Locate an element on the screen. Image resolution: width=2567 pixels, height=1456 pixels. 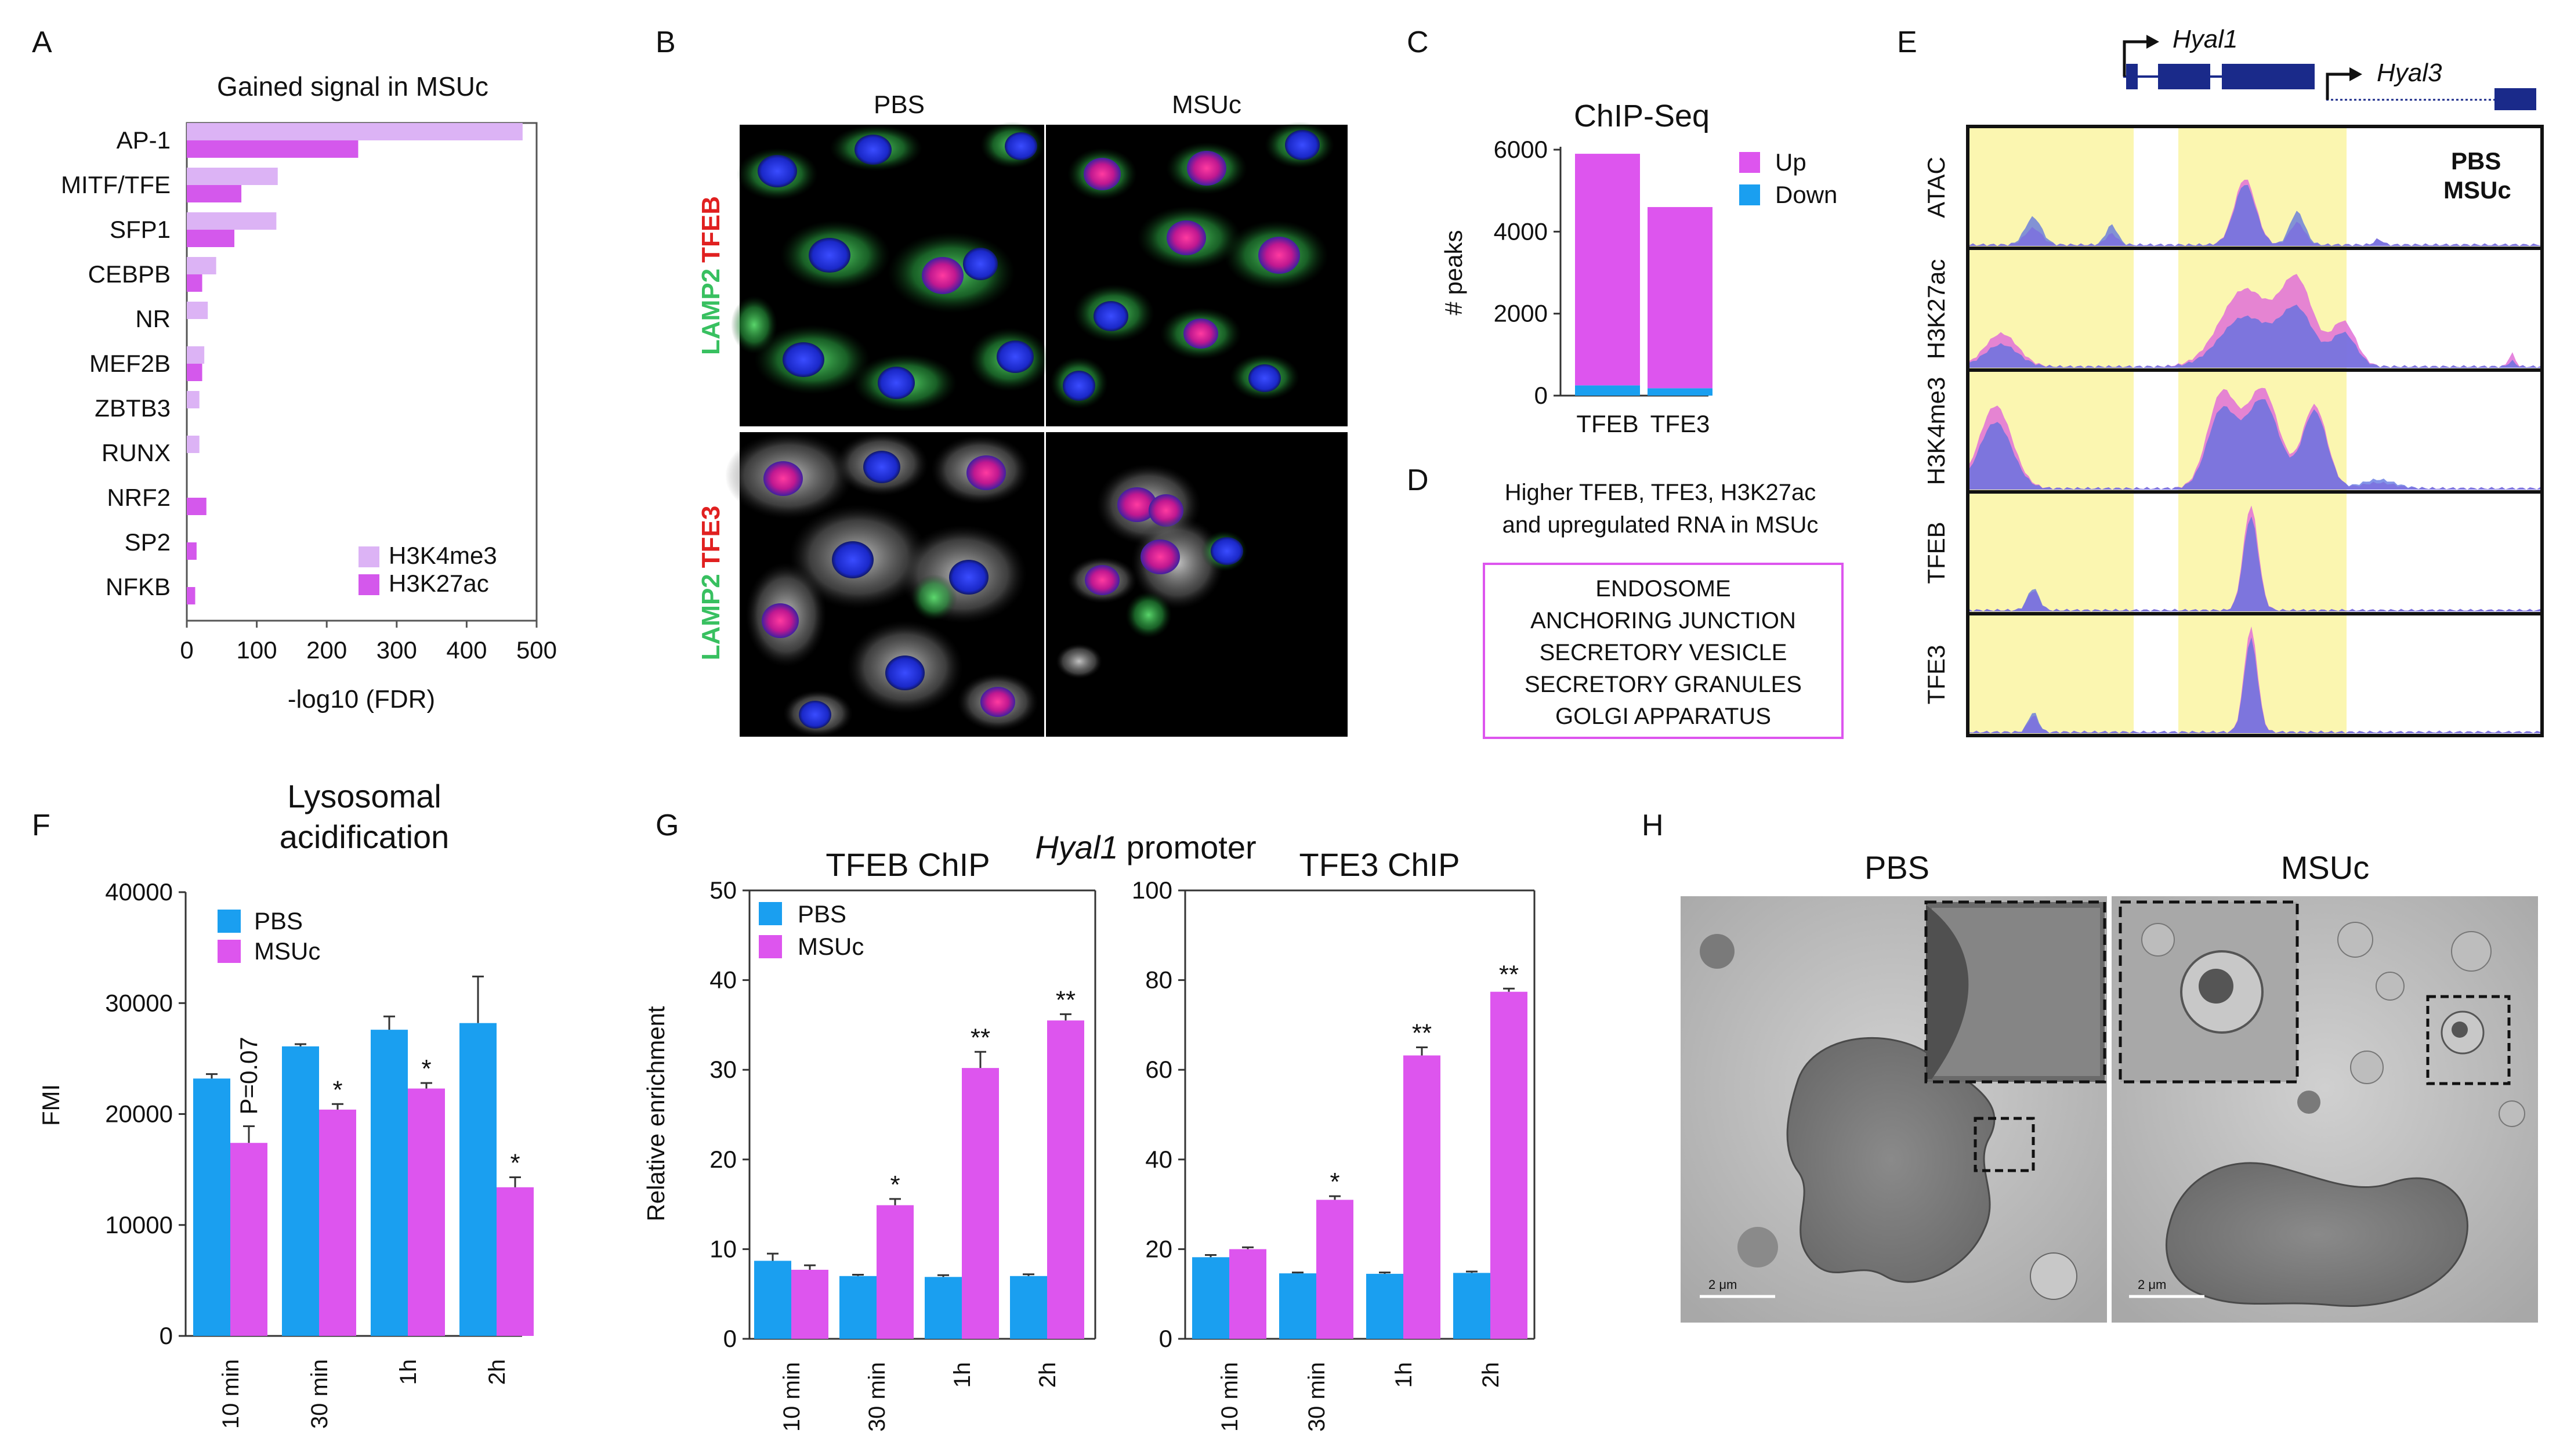
track-signal-tfe3-pbs is located at coordinates (2254, 685).